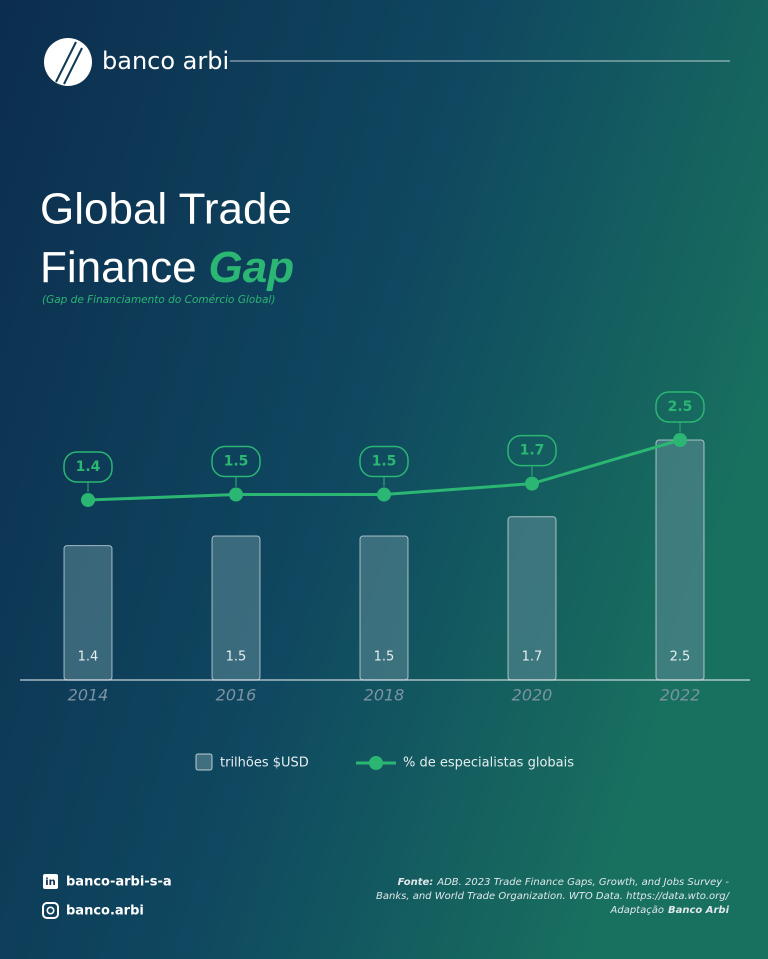  Describe the element at coordinates (119, 882) in the screenshot. I see `linkedin-handle: banco-arbi-s-a` at that location.